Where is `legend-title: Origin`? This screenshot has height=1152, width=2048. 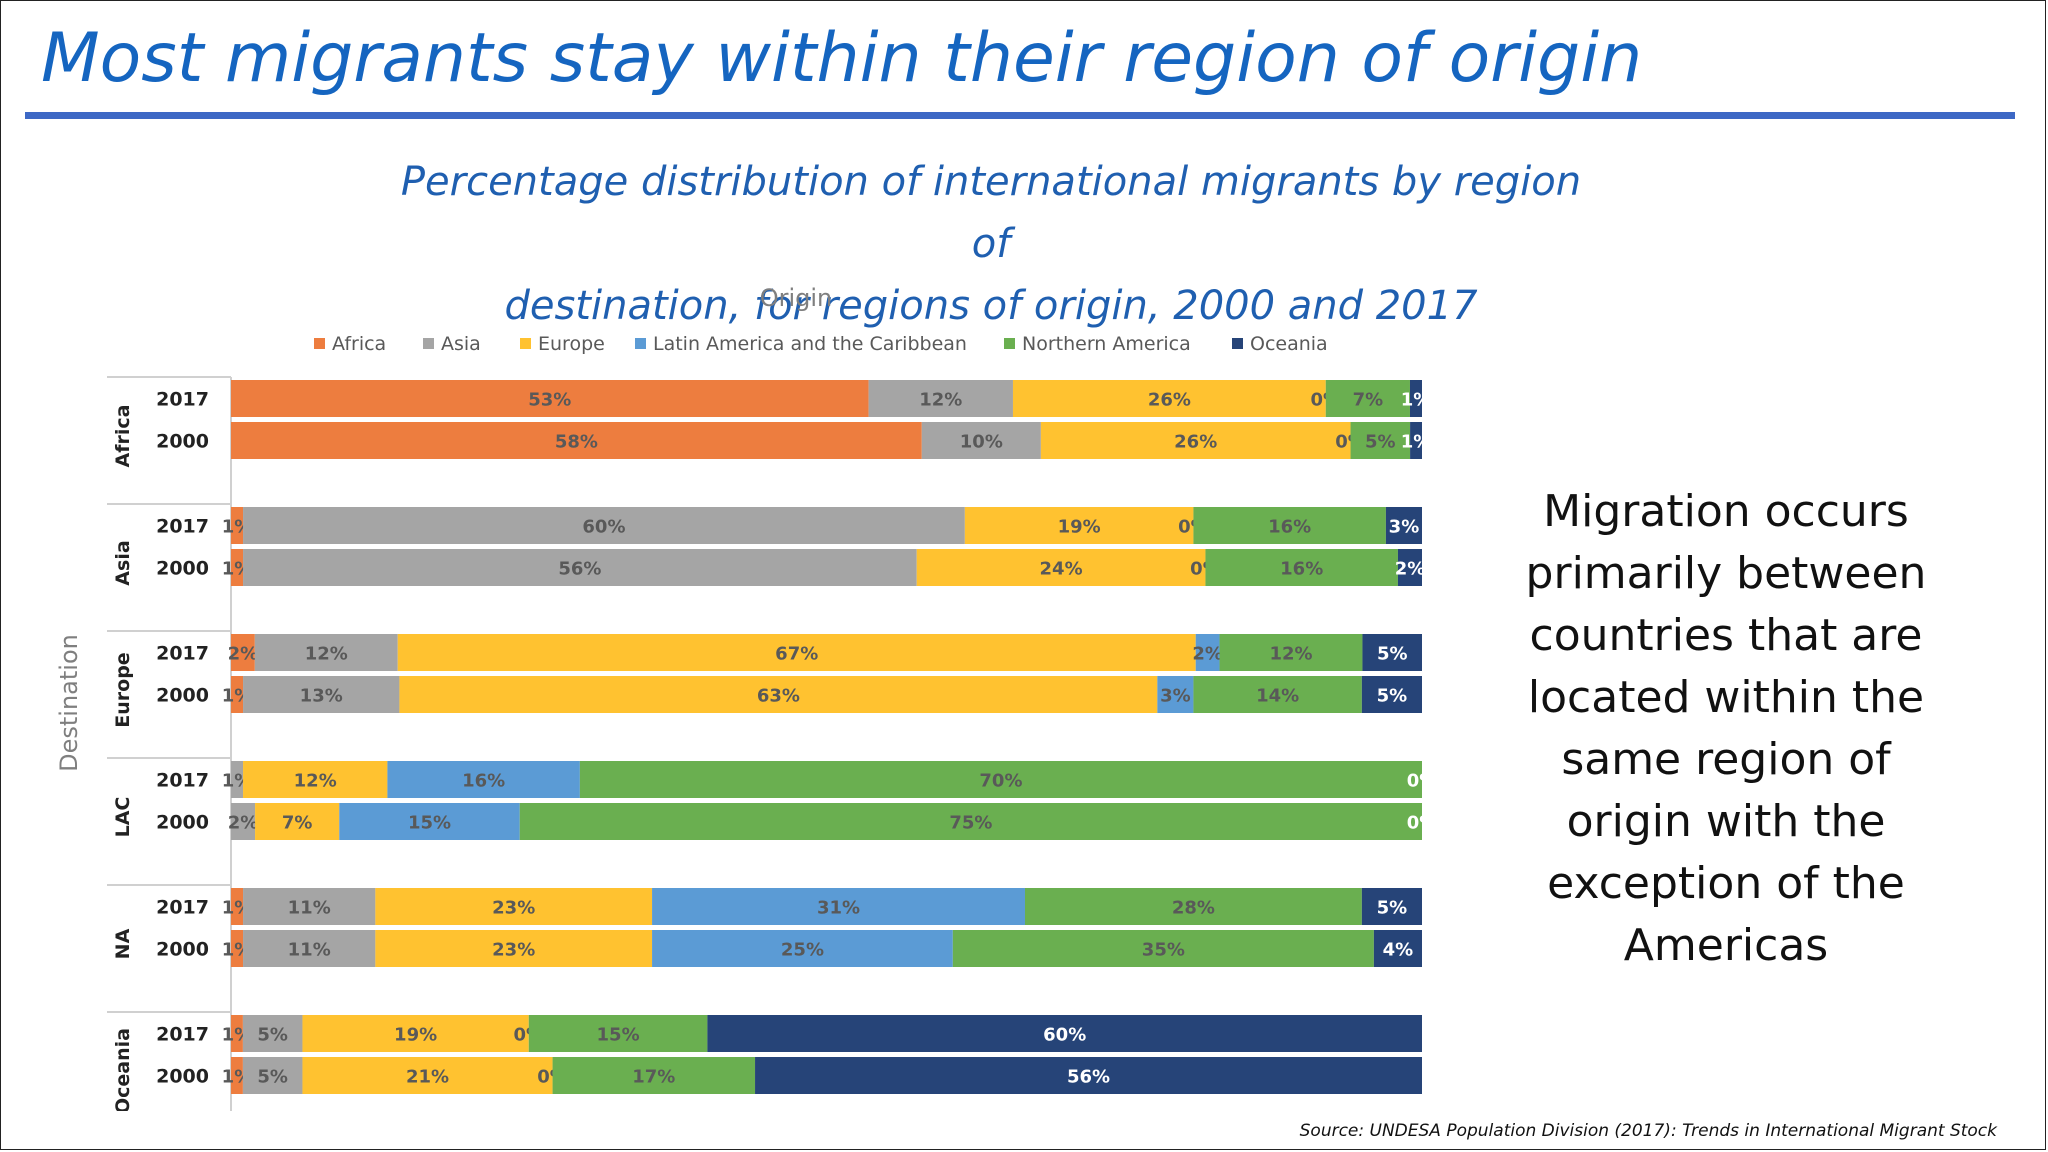 legend-title: Origin is located at coordinates (796, 298).